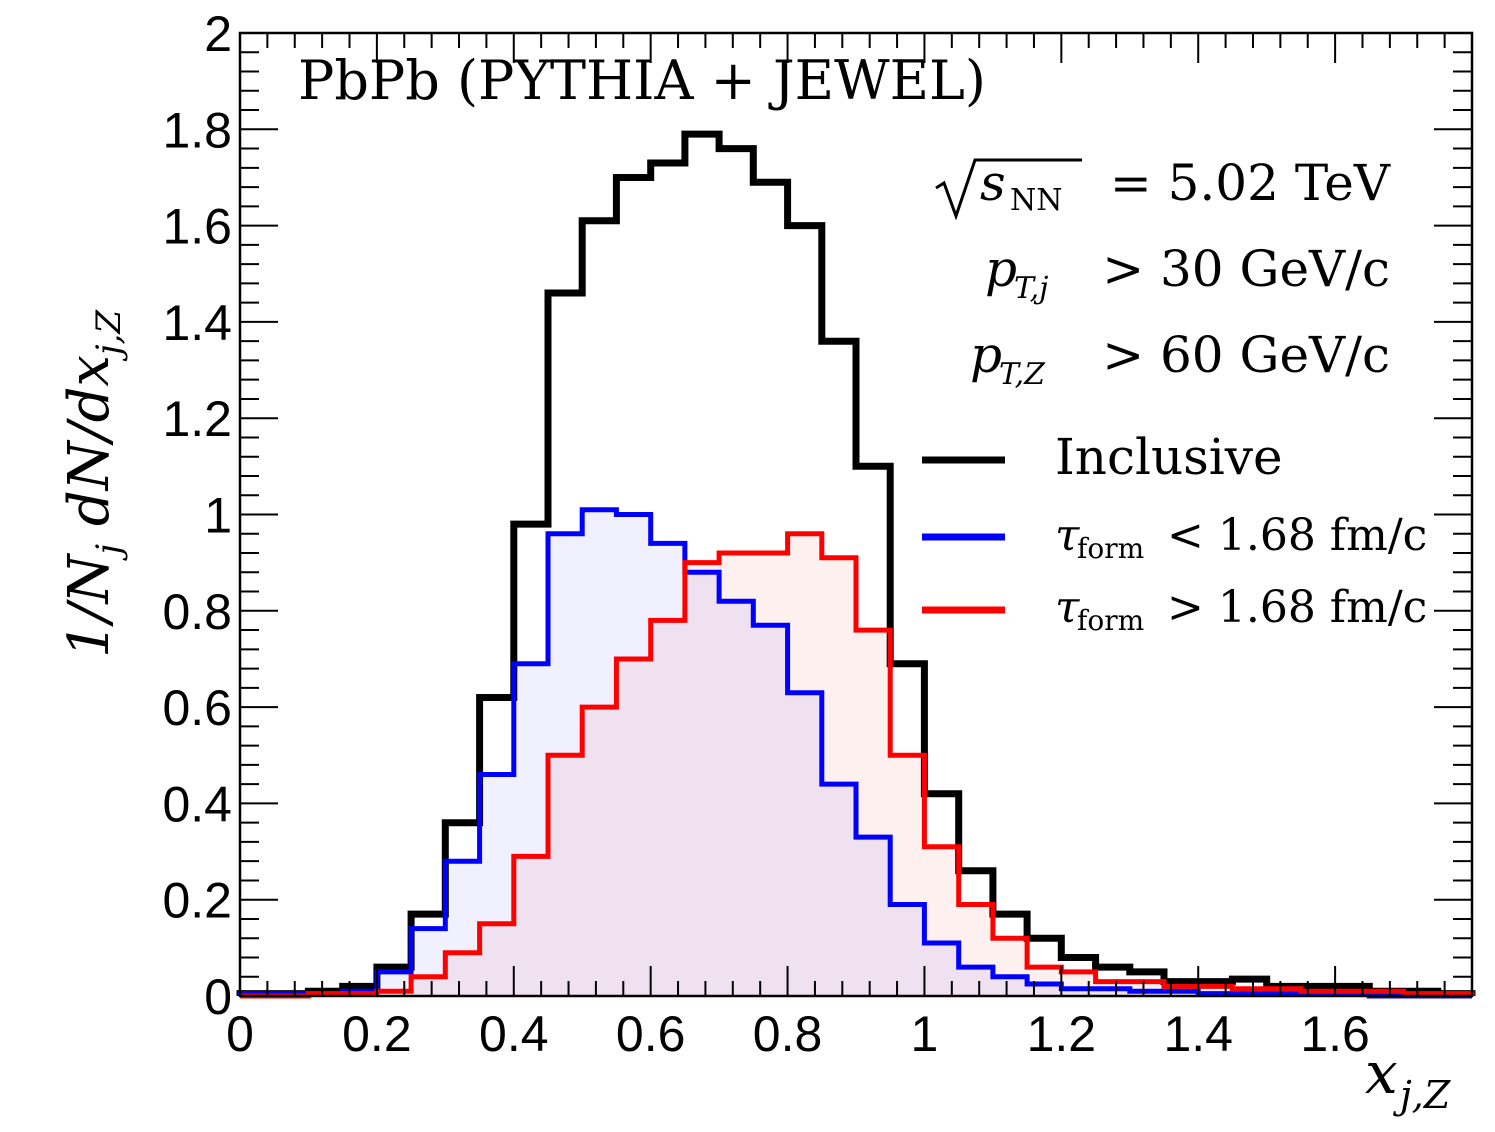 This screenshot has height=1132, width=1495. What do you see at coordinates (1381, 1073) in the screenshot?
I see `xlabel-var: x` at bounding box center [1381, 1073].